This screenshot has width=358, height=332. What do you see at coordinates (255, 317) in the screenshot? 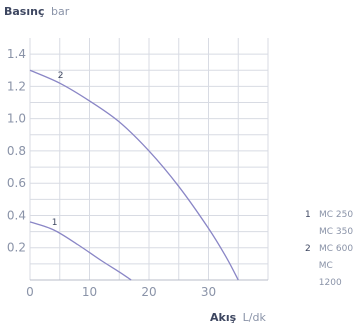
I see `x-axis-title-unit: L/dk` at bounding box center [255, 317].